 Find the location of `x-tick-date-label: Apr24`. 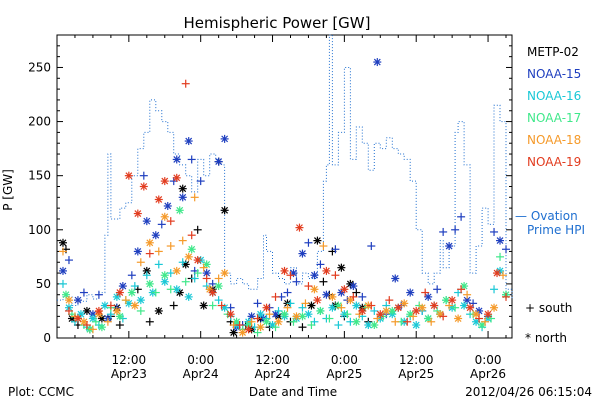

x-tick-date-label: Apr24 is located at coordinates (273, 374).